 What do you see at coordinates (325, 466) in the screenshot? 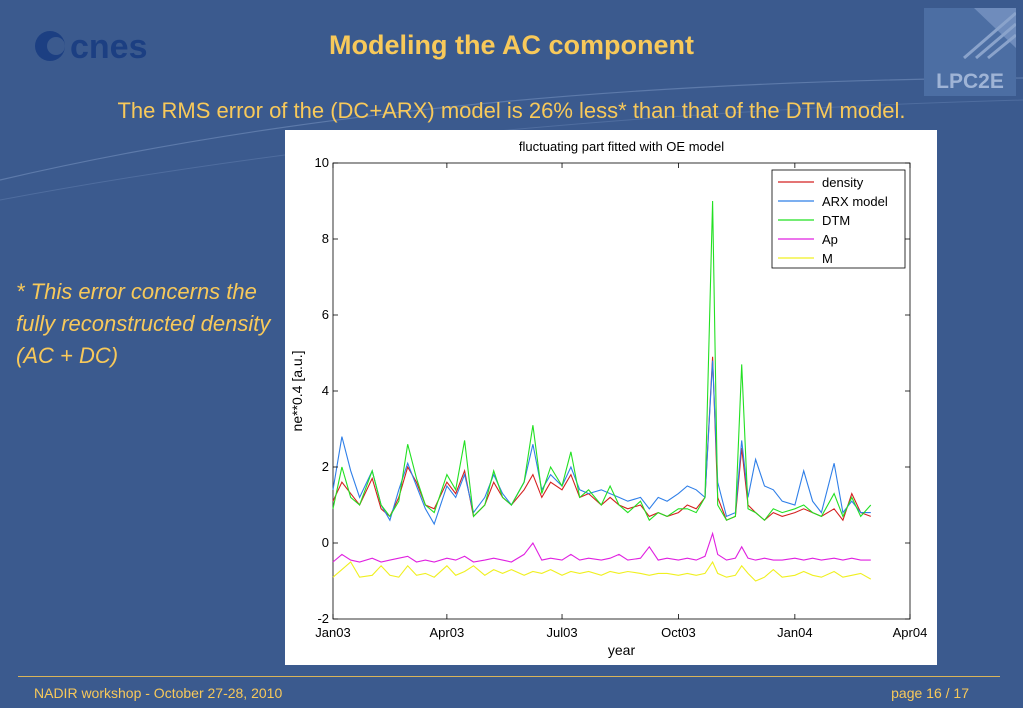
I see `y-tick-label: 2` at bounding box center [325, 466].